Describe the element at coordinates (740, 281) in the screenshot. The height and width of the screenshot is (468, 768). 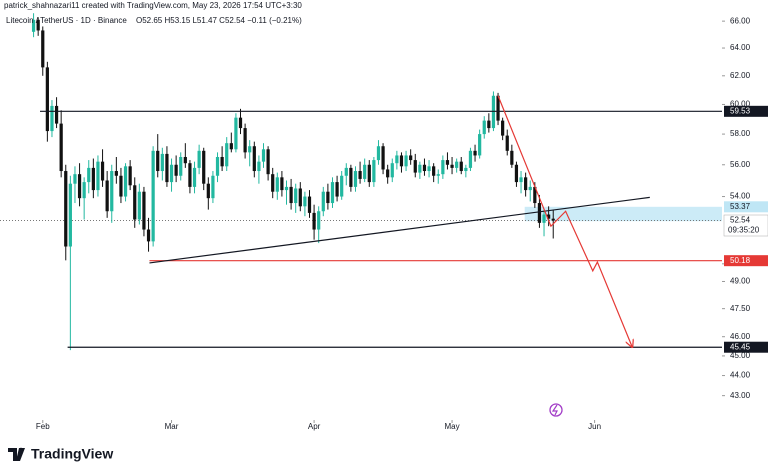
I see `y-tick-label: 49.00` at that location.